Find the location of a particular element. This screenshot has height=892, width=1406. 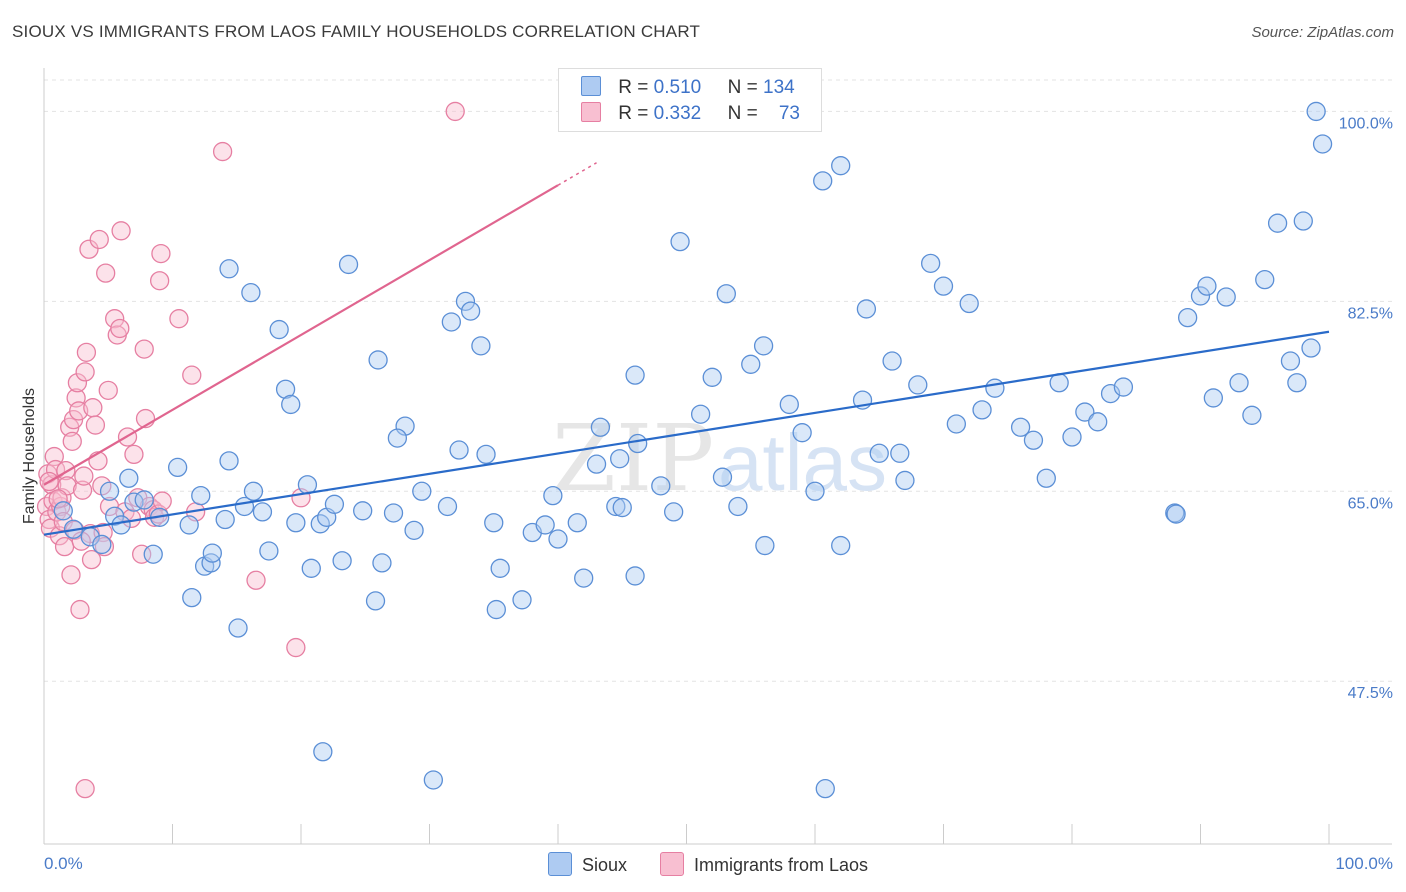

y-axis-label: Family Households is located at coordinates (29, 456).